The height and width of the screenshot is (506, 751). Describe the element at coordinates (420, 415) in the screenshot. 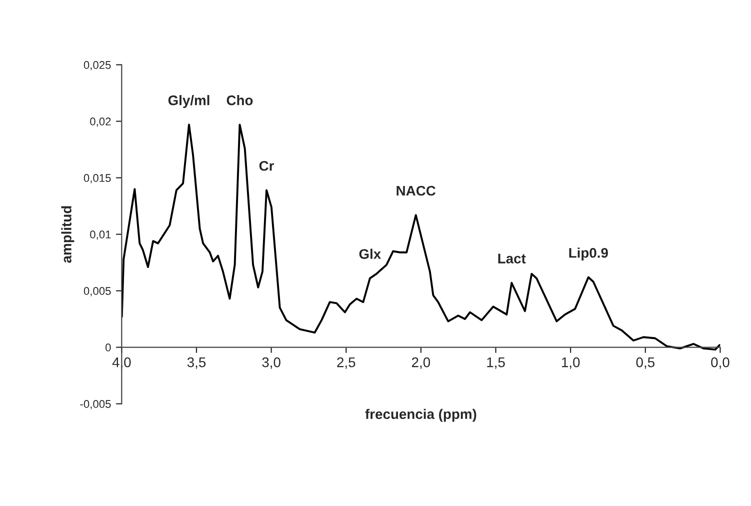

I see `x-axis-title: frecuencia (ppm)` at that location.